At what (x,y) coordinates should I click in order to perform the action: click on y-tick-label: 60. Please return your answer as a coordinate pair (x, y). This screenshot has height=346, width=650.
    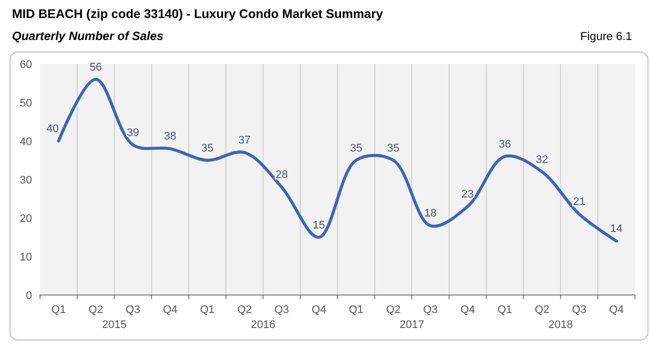
    Looking at the image, I should click on (26, 65).